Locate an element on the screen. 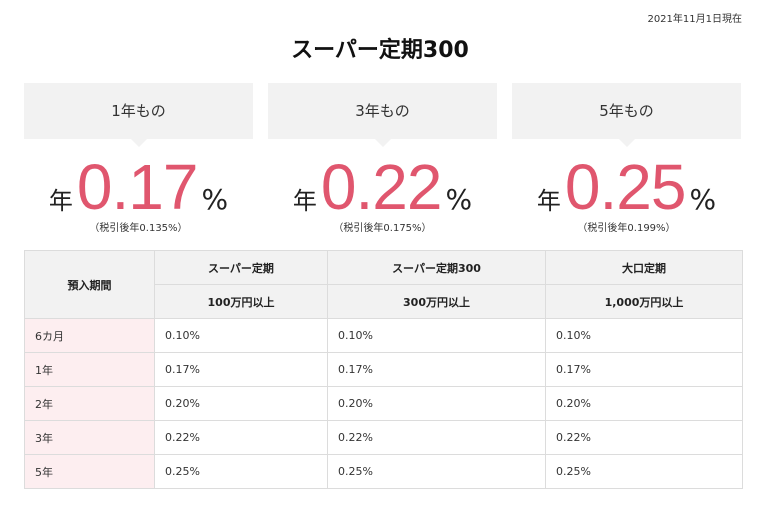 The image size is (760, 505). rate-line: 年0.22% is located at coordinates (382, 187).